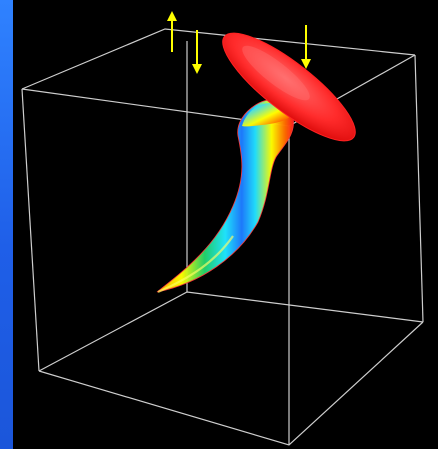 This screenshot has height=449, width=438. I want to click on box-back-top-edge, so click(218, 59).